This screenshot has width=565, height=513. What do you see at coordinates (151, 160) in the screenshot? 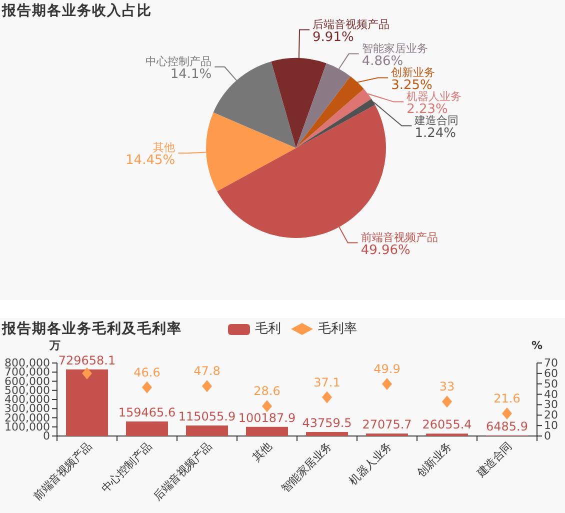
I see `data-label: 14.45%` at bounding box center [151, 160].